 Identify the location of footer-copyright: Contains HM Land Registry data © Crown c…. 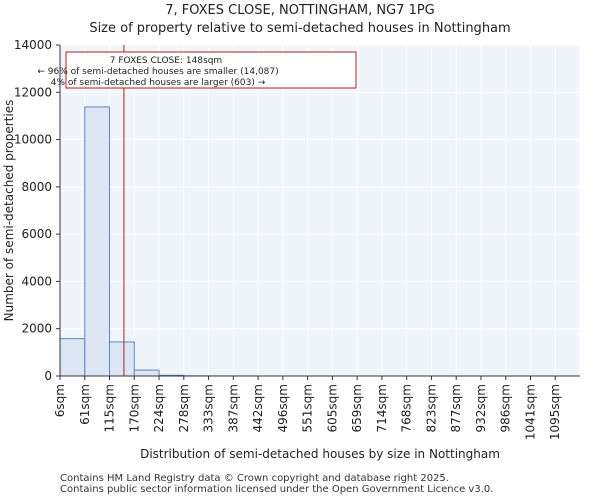
(254, 478).